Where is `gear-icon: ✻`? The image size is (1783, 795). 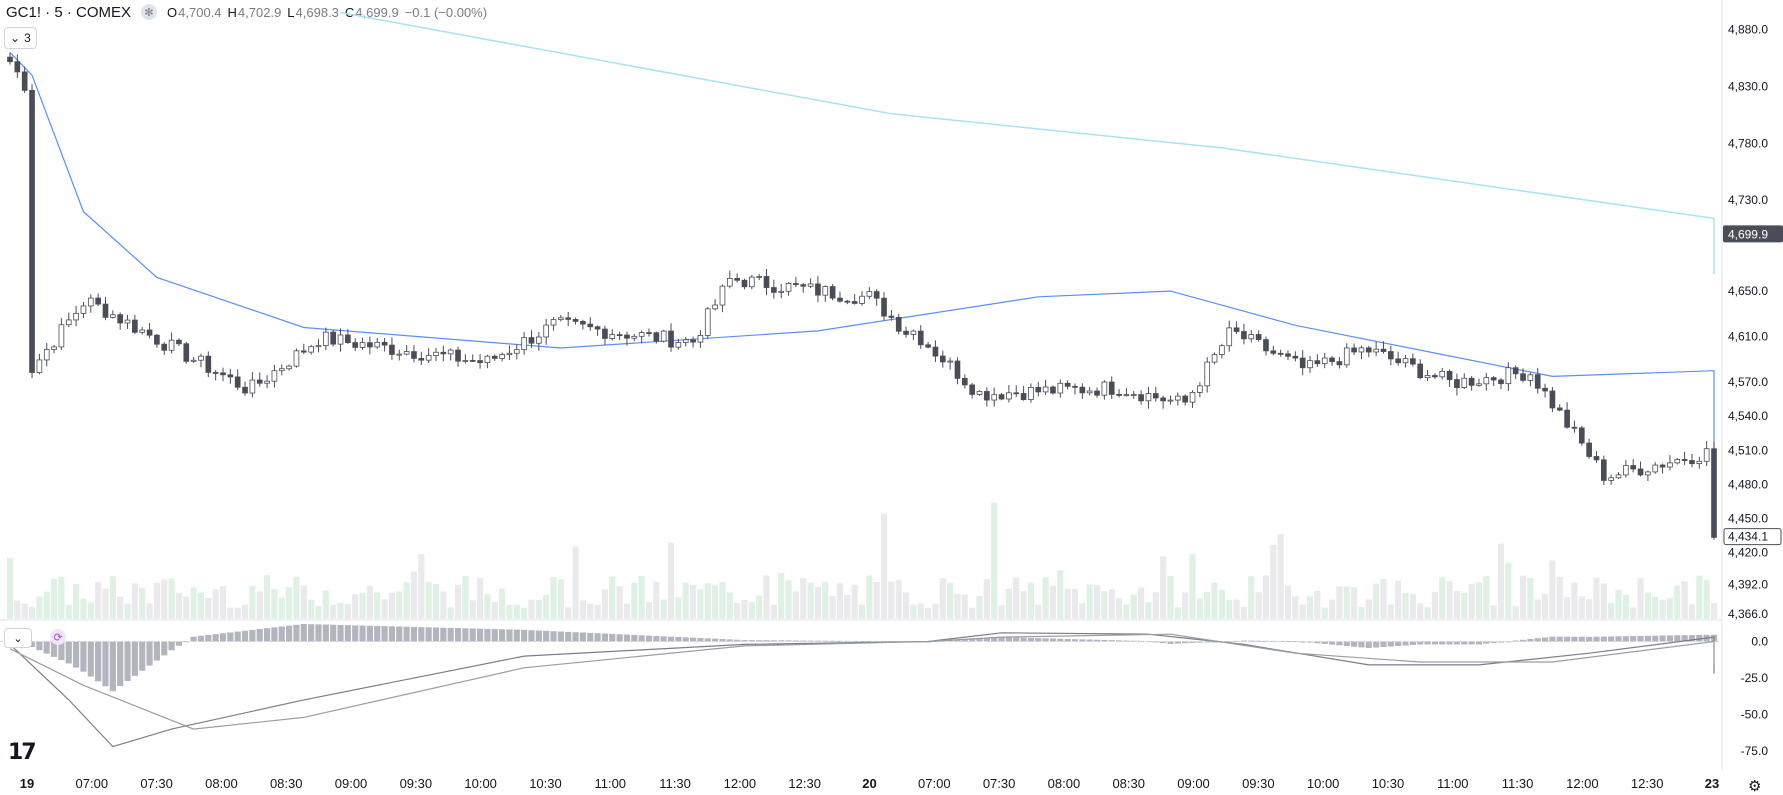
gear-icon: ✻ is located at coordinates (149, 12).